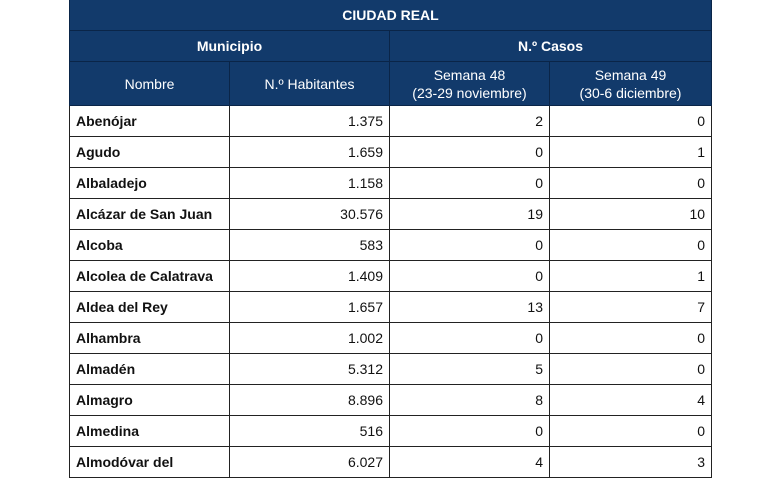 The width and height of the screenshot is (768, 478). I want to click on table-row: Alhambra 1.002 0 0, so click(391, 338).